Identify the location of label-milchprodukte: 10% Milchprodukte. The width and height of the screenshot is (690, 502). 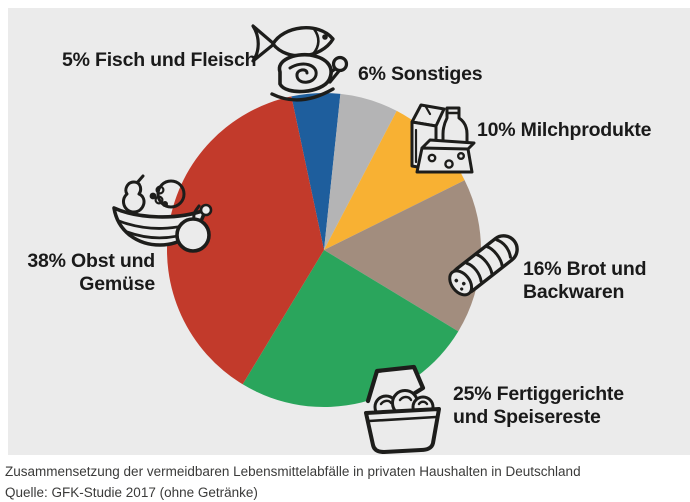
(564, 130).